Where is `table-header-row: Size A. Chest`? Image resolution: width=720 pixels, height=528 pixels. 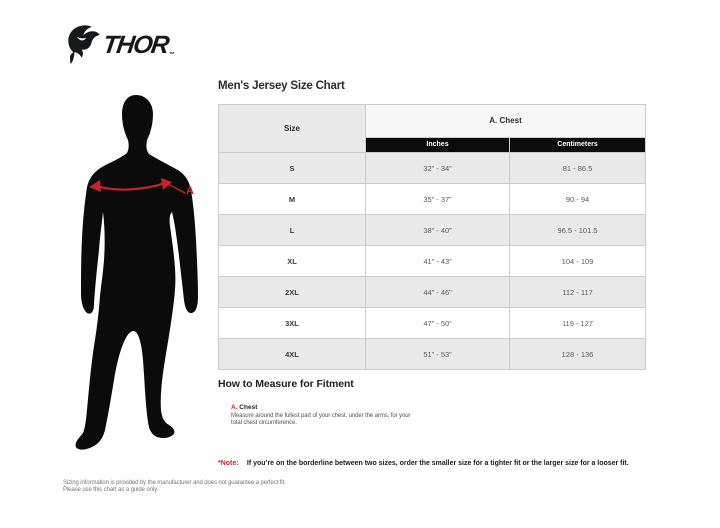 table-header-row: Size A. Chest is located at coordinates (432, 128).